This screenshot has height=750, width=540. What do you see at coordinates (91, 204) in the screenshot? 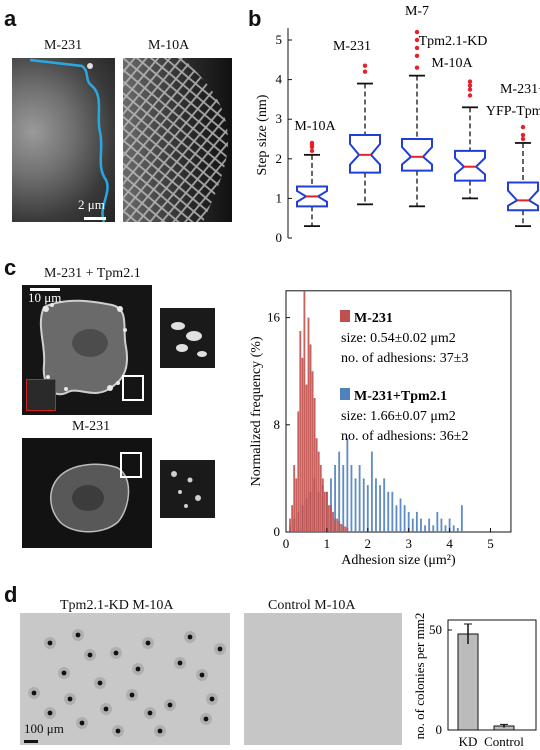
I see `panel-a-scale-label: 2 μm` at bounding box center [91, 204].